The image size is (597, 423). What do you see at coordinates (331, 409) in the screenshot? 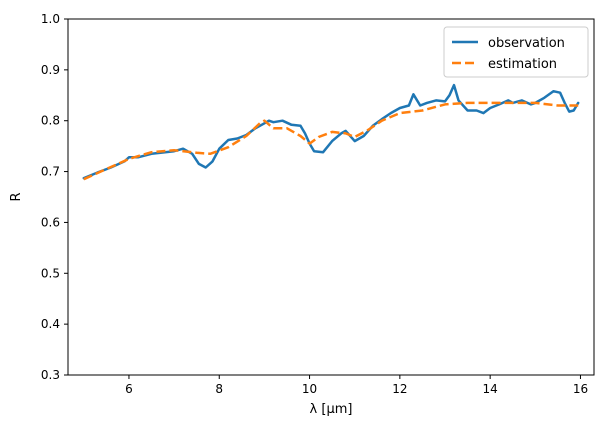
I see `x-axis-label: λ [μm]` at bounding box center [331, 409].